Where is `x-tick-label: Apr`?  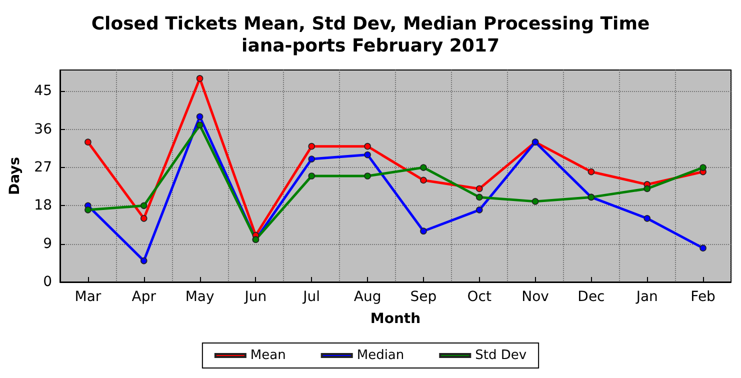 x-tick-label: Apr is located at coordinates (144, 297).